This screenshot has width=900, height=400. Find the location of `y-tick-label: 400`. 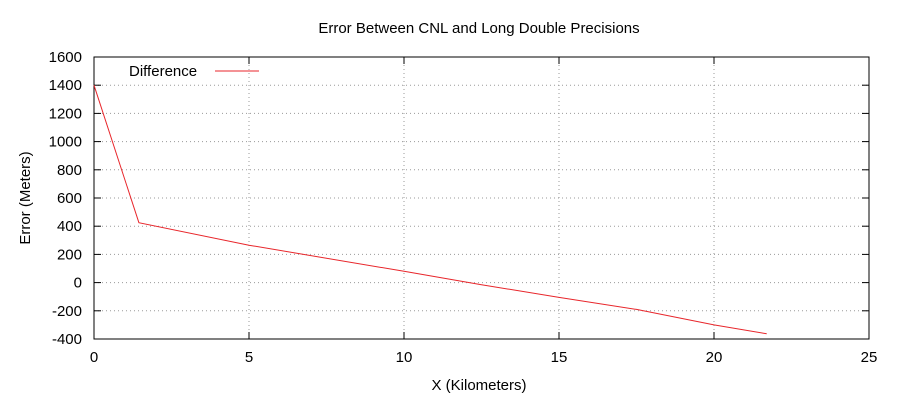

y-tick-label: 400 is located at coordinates (69, 226).